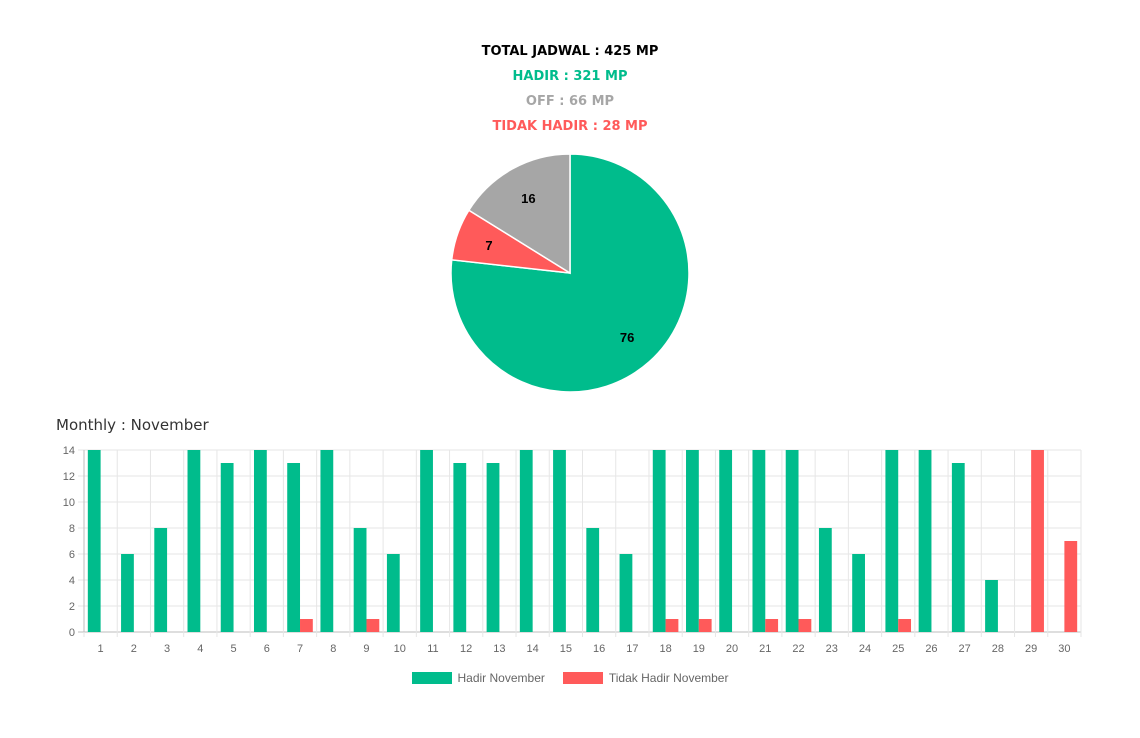 This screenshot has width=1140, height=738. I want to click on pie-label-off: 16, so click(528, 198).